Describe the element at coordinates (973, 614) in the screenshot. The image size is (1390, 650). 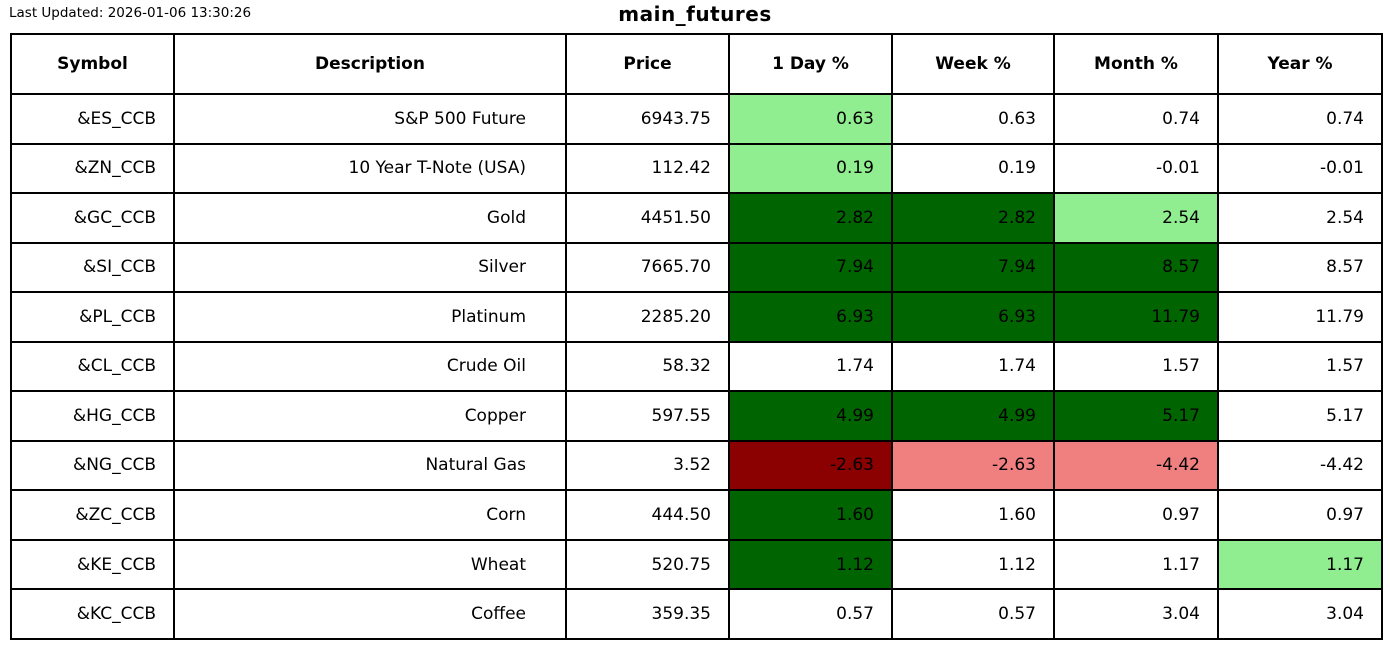
I see `week-pct-cell: 0.57` at that location.